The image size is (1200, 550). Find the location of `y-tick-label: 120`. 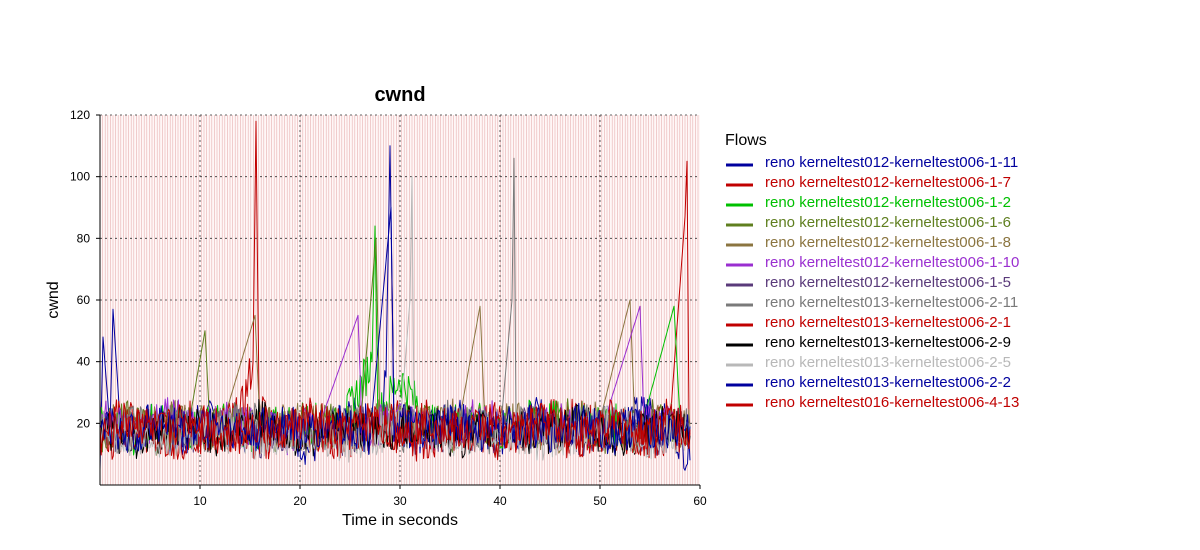

y-tick-label: 120 is located at coordinates (80, 115).